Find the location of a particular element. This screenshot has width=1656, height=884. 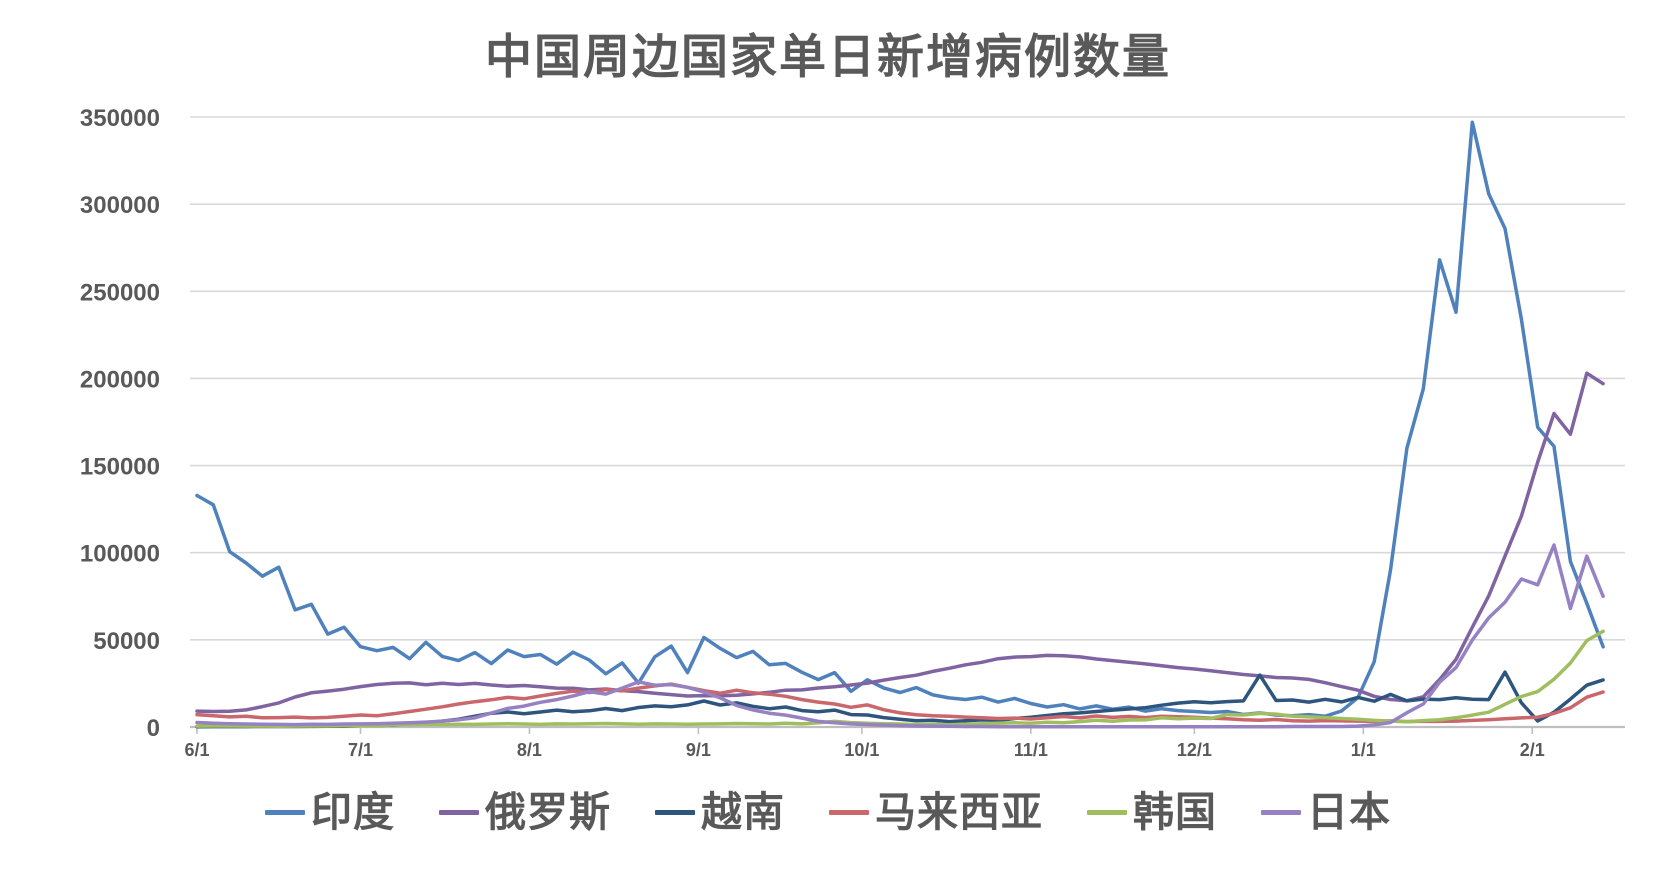

legend-label: 日本 is located at coordinates (1349, 812).